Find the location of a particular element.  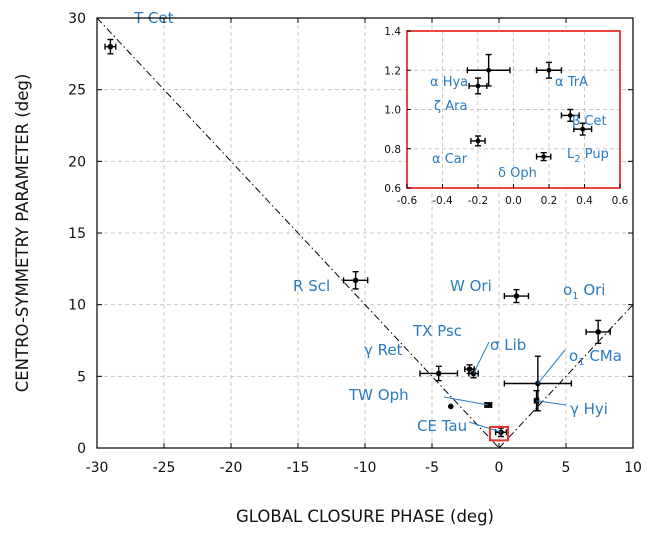

inset-point-oph is located at coordinates (543, 156).